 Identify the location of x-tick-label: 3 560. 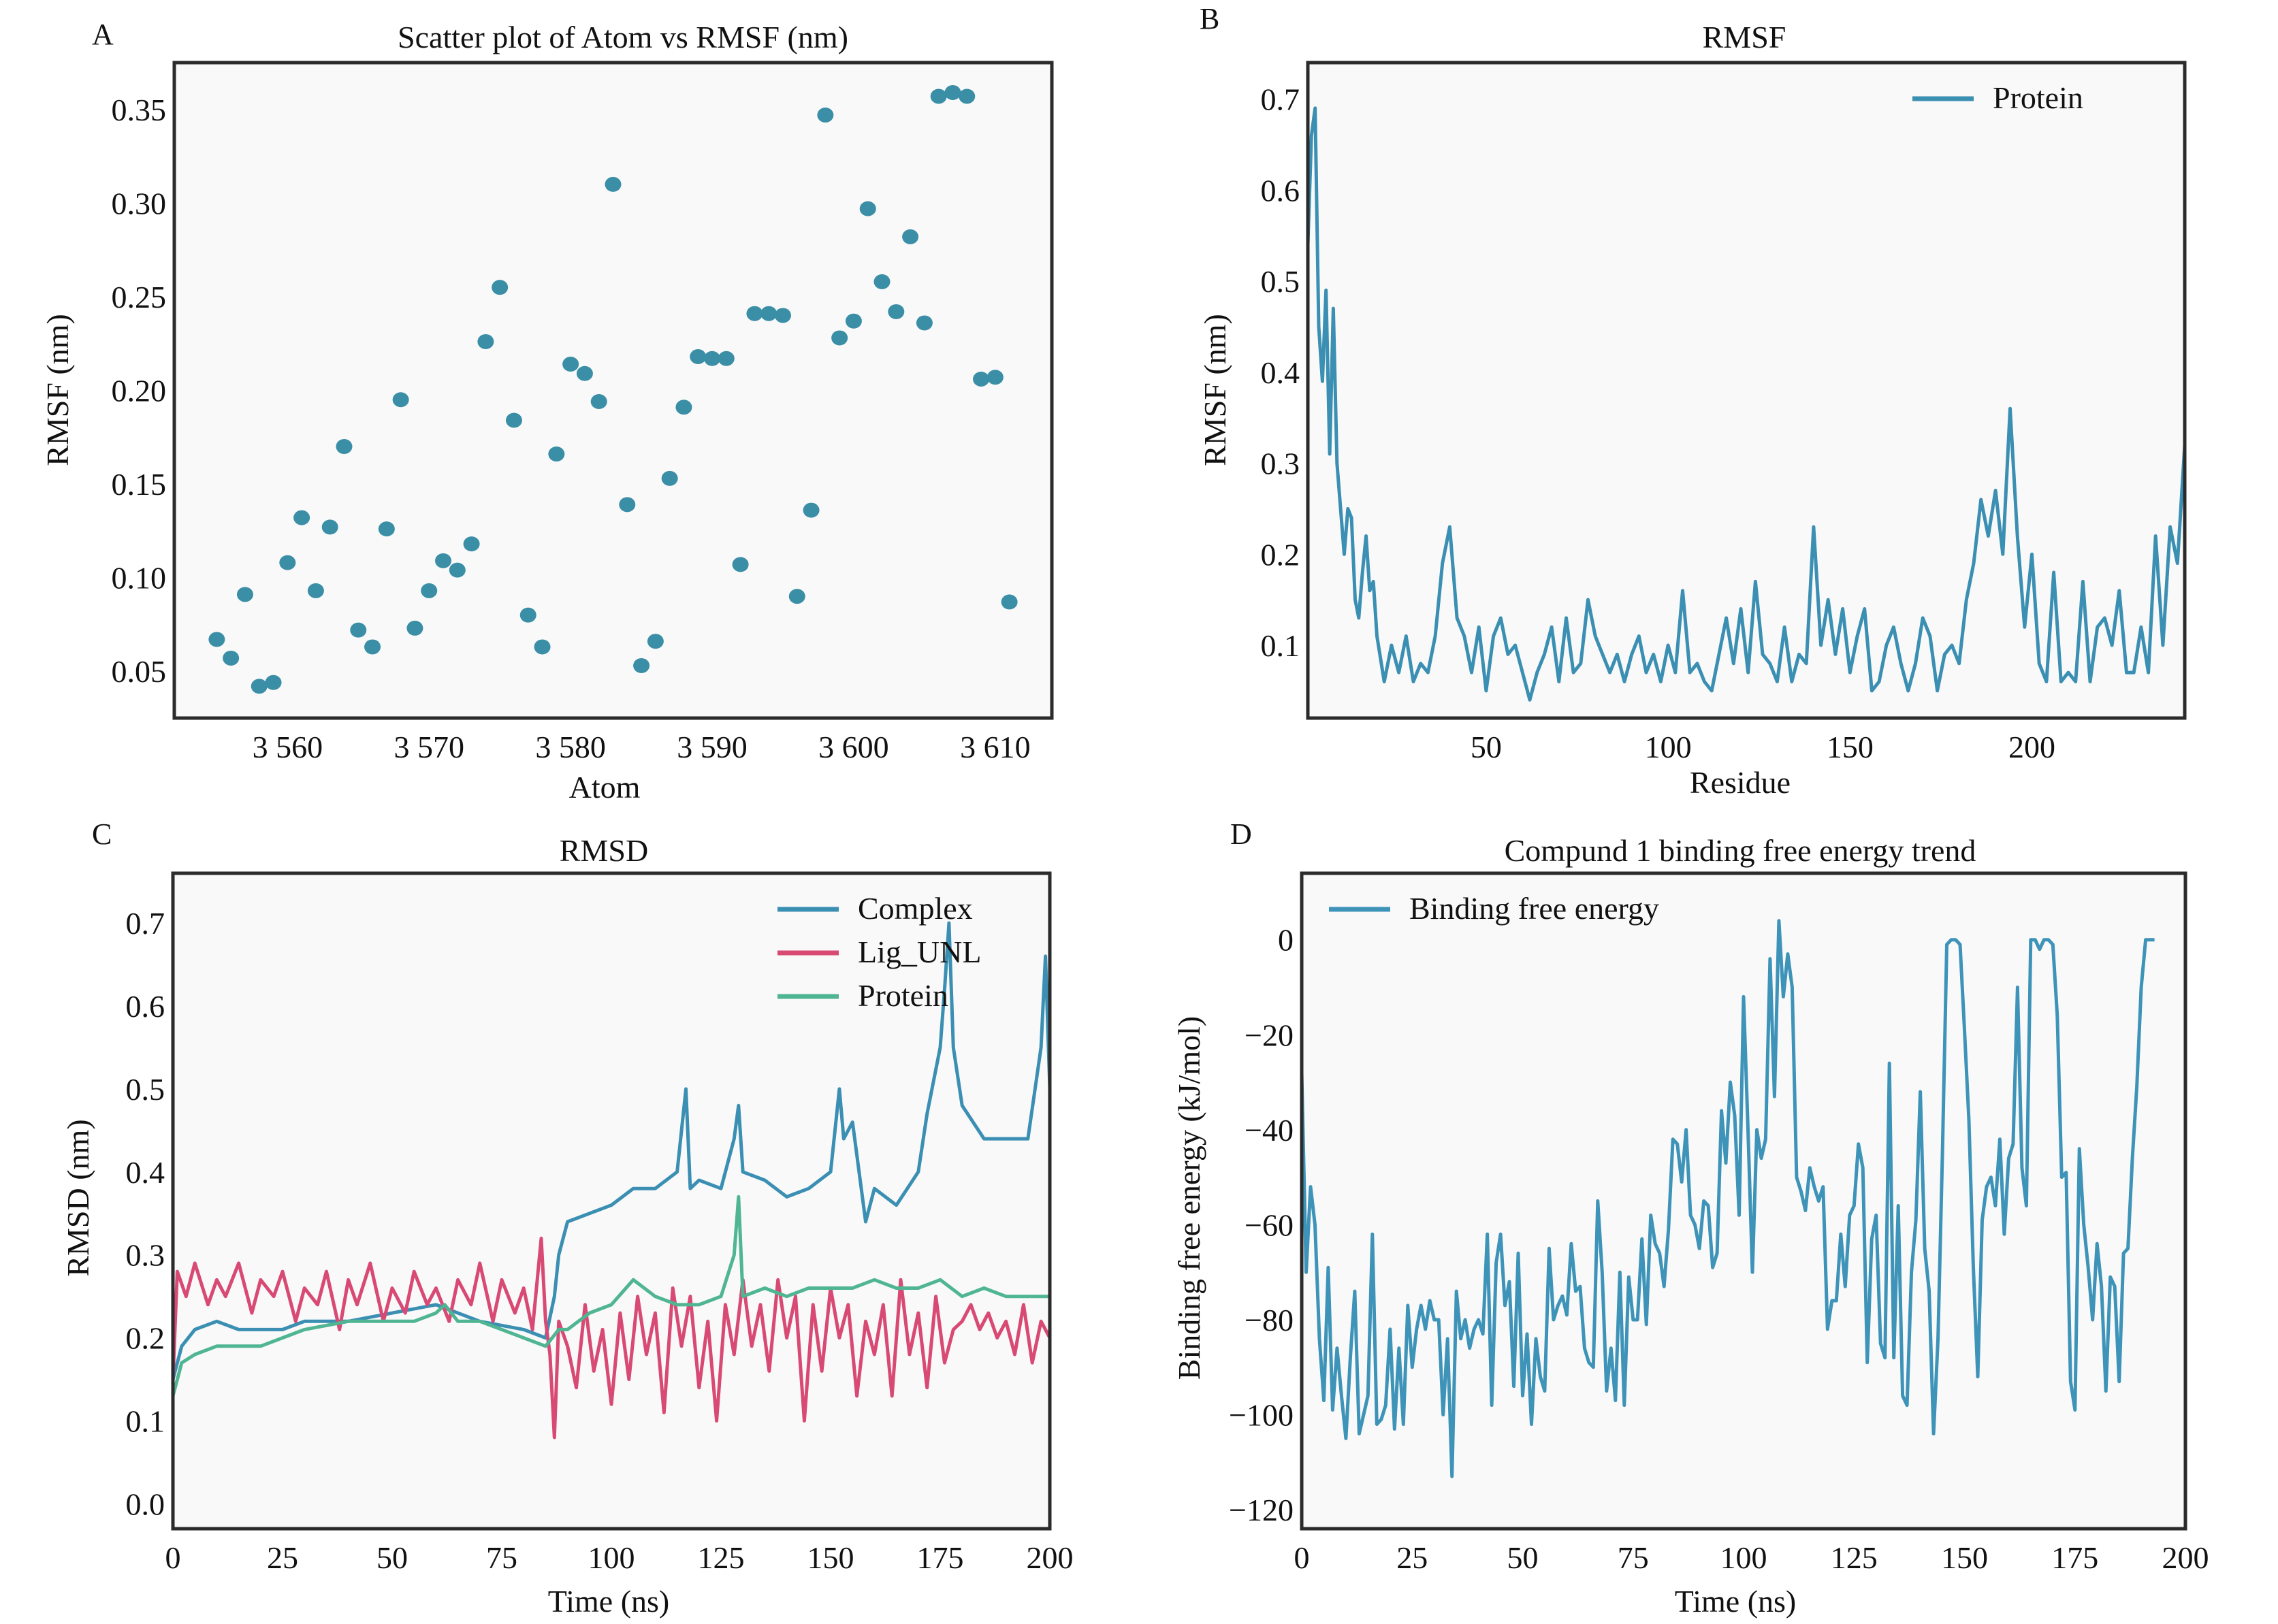
(288, 747).